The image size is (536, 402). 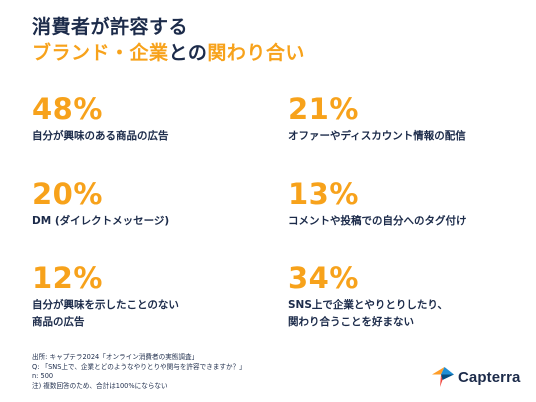 I want to click on title-connector: との, so click(x=188, y=53).